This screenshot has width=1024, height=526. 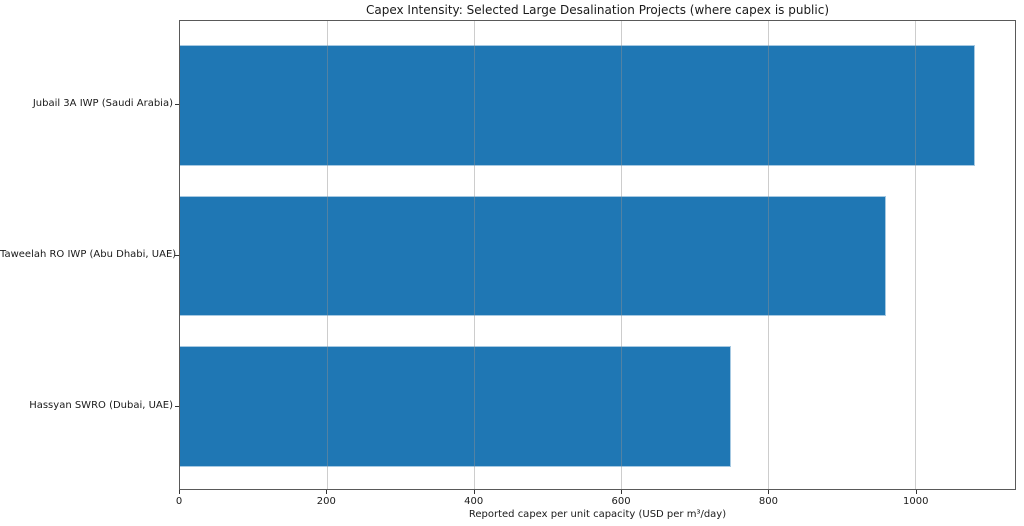 I want to click on x-tick-label: 400, so click(x=474, y=501).